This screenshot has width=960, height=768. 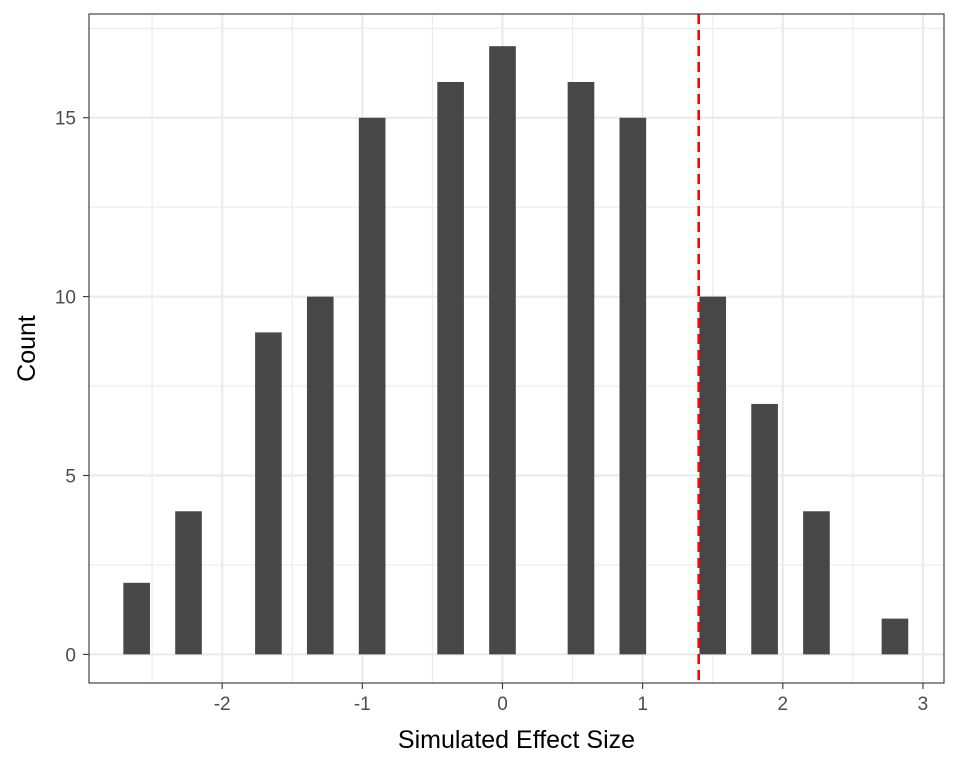 What do you see at coordinates (783, 704) in the screenshot?
I see `x-tick-label: 2` at bounding box center [783, 704].